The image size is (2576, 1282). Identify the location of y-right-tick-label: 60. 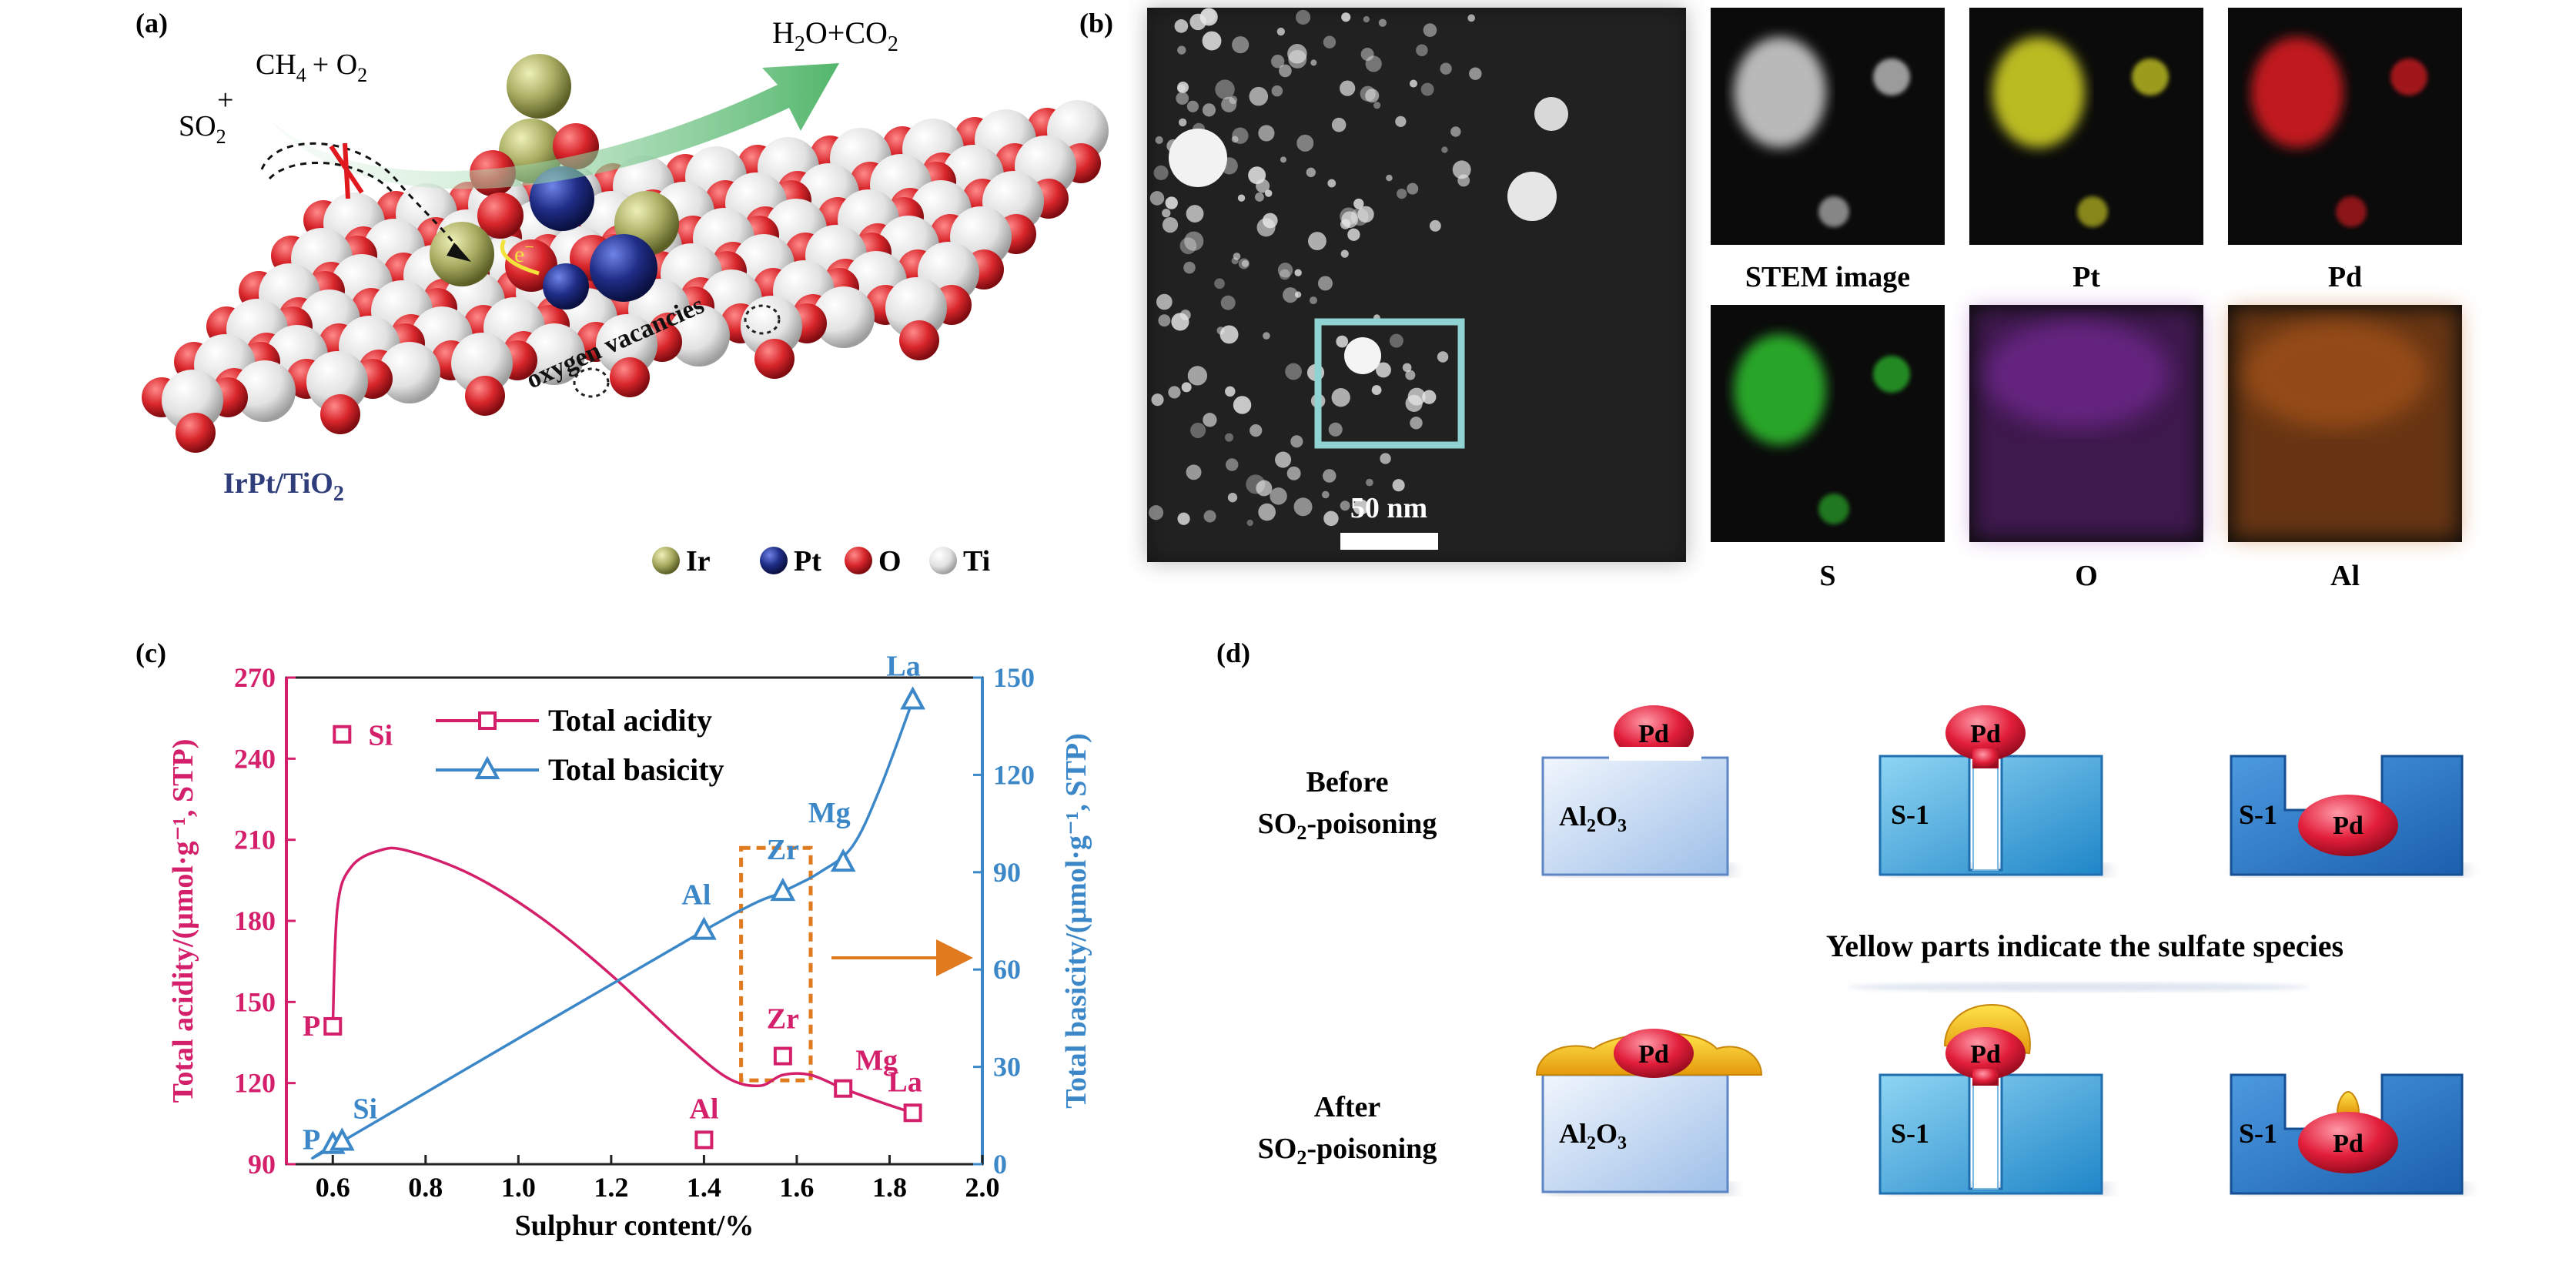
(1007, 970).